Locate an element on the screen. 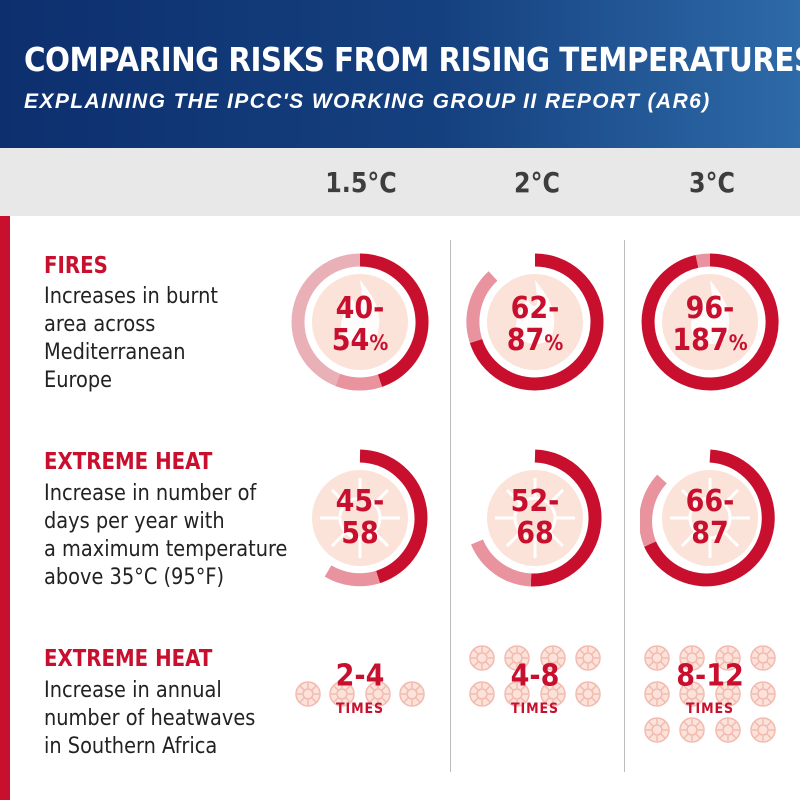  description-line: a maximum temperature is located at coordinates (166, 549).